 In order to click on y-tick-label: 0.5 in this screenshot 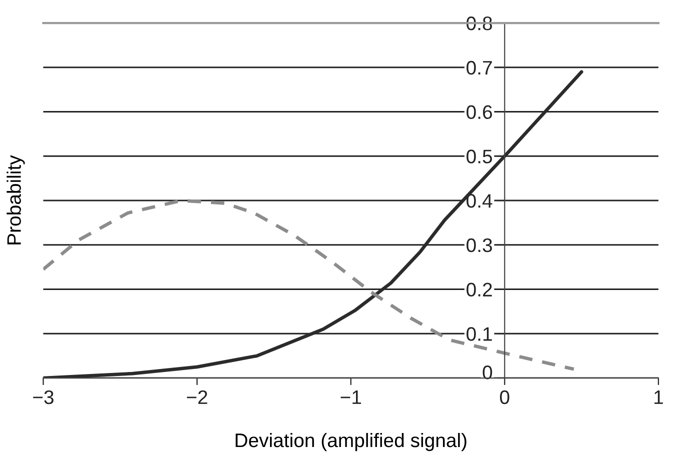, I will do `click(479, 157)`.